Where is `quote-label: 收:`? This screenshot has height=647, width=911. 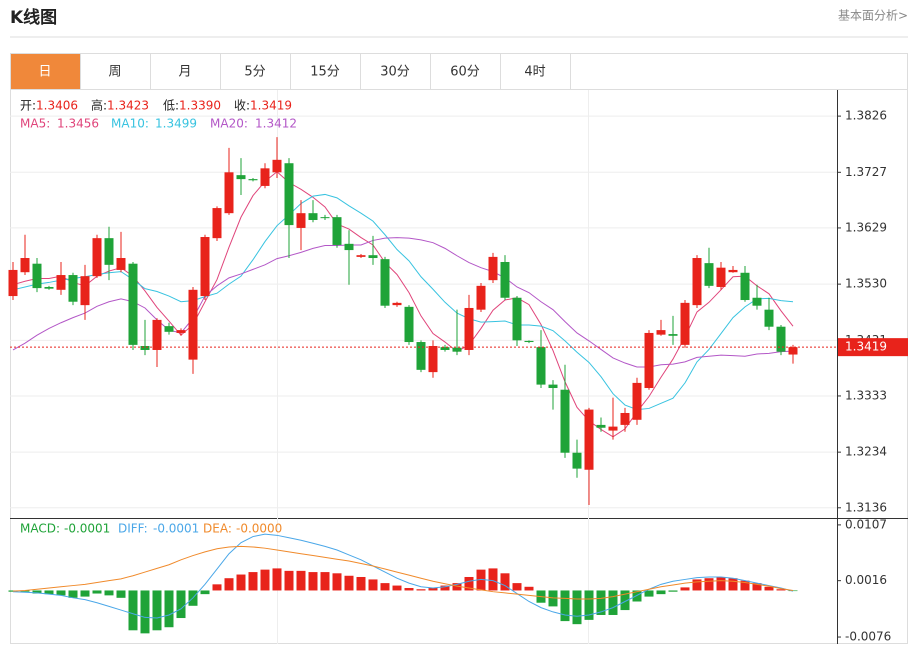
quote-label: 收: is located at coordinates (242, 106).